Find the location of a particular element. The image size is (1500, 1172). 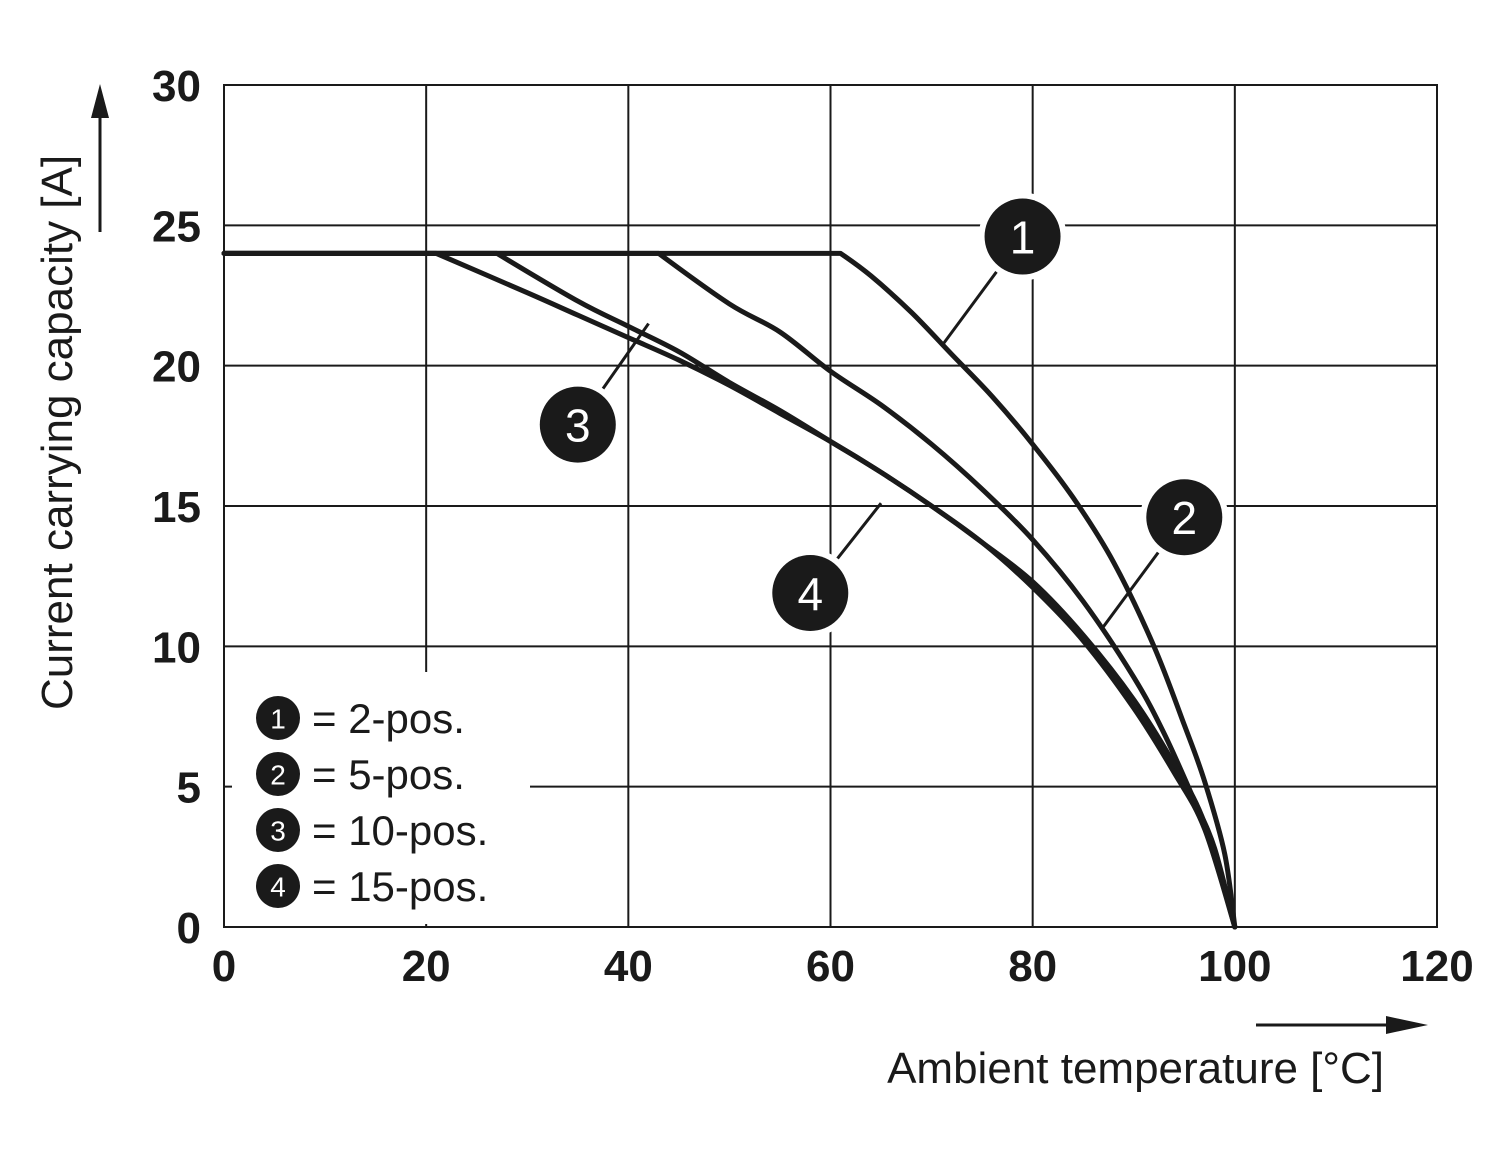

y-tick-label: 30 is located at coordinates (176, 86).